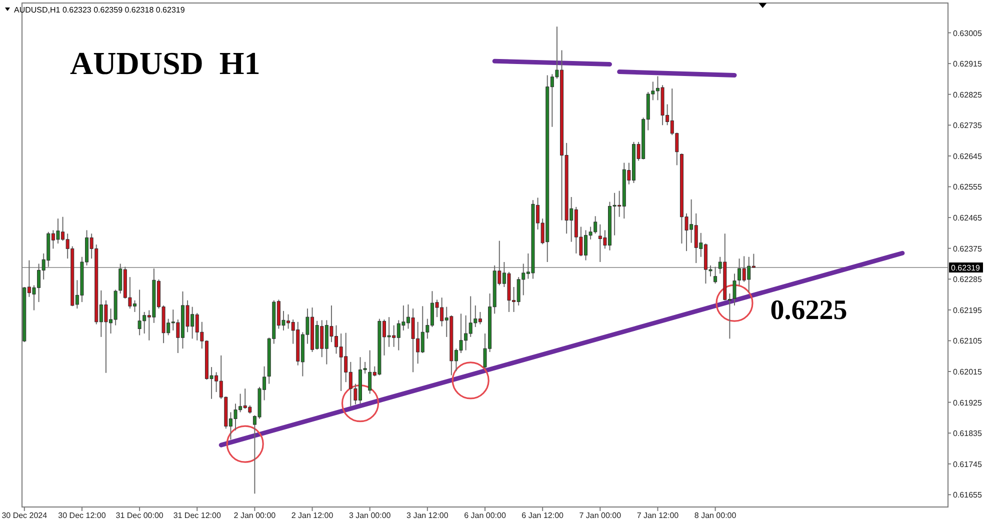 This screenshot has height=525, width=990. I want to click on y-tick-label: 0.62105, so click(967, 341).